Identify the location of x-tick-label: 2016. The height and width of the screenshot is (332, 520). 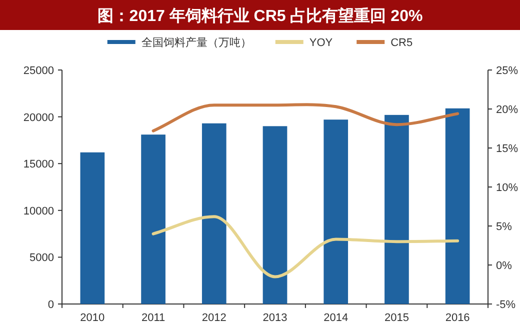
(457, 318).